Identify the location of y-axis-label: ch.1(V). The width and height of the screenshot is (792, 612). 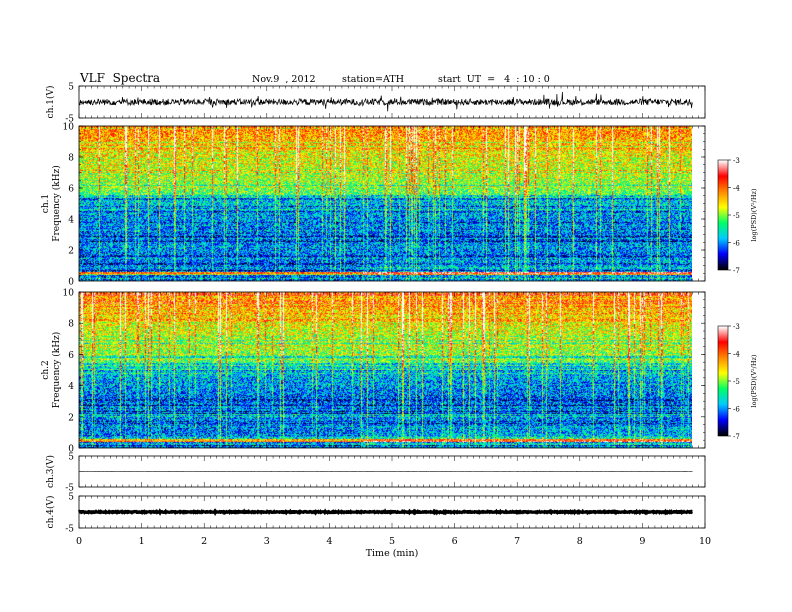
(50, 102).